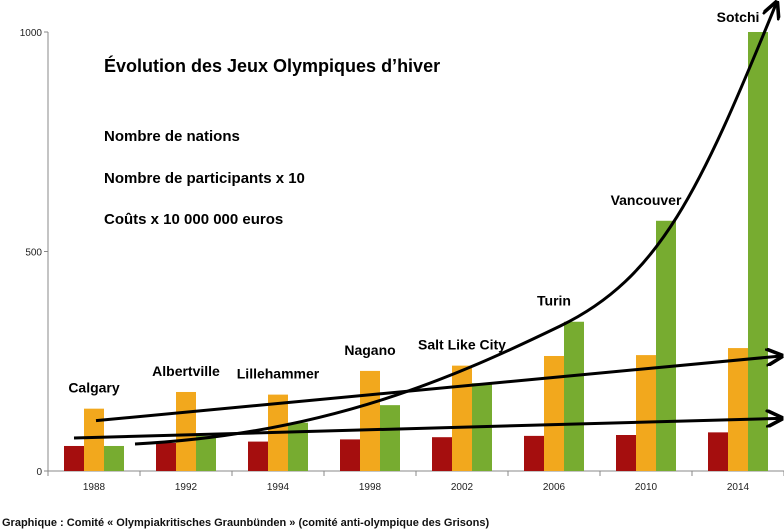 The width and height of the screenshot is (784, 532). Describe the element at coordinates (646, 487) in the screenshot. I see `x-tick-label: 2010` at that location.